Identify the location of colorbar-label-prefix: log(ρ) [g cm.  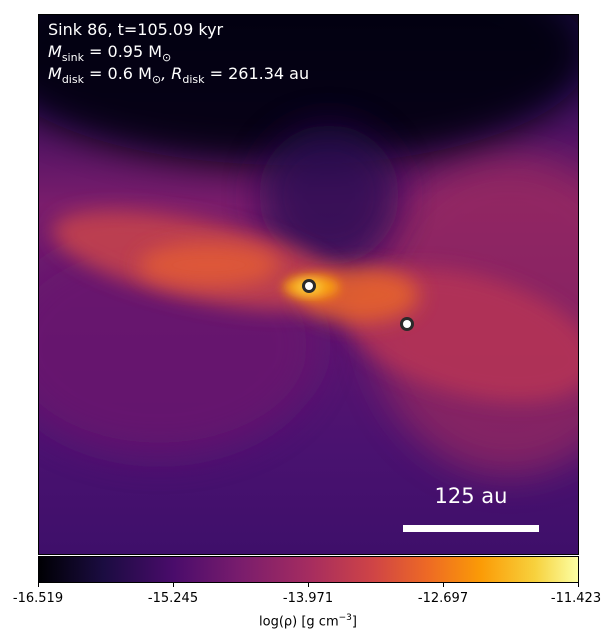
(299, 622).